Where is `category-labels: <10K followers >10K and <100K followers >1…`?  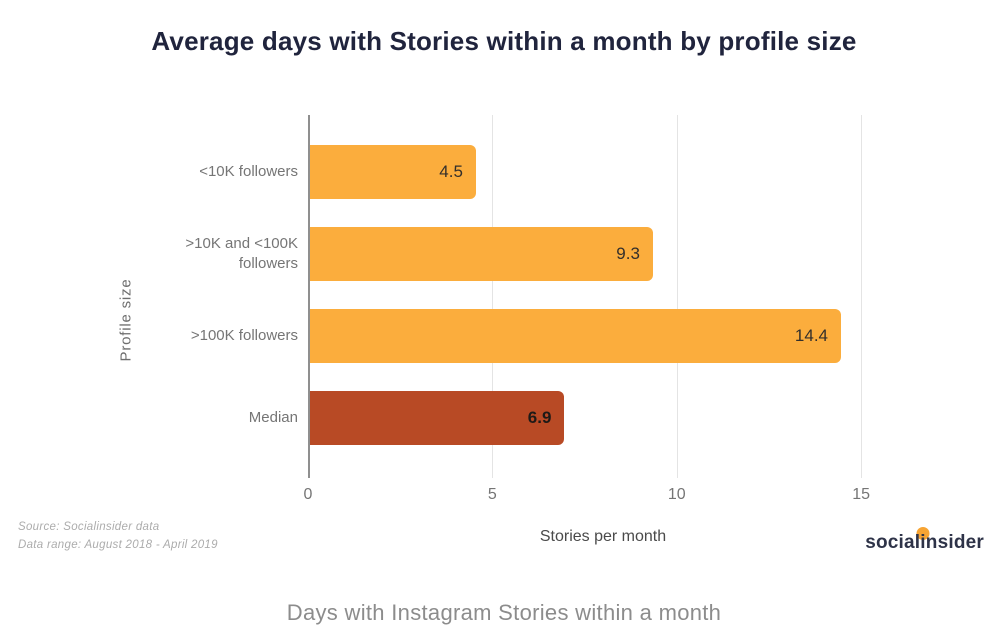
category-labels: <10K followers >10K and <100K followers >1… is located at coordinates (214, 296).